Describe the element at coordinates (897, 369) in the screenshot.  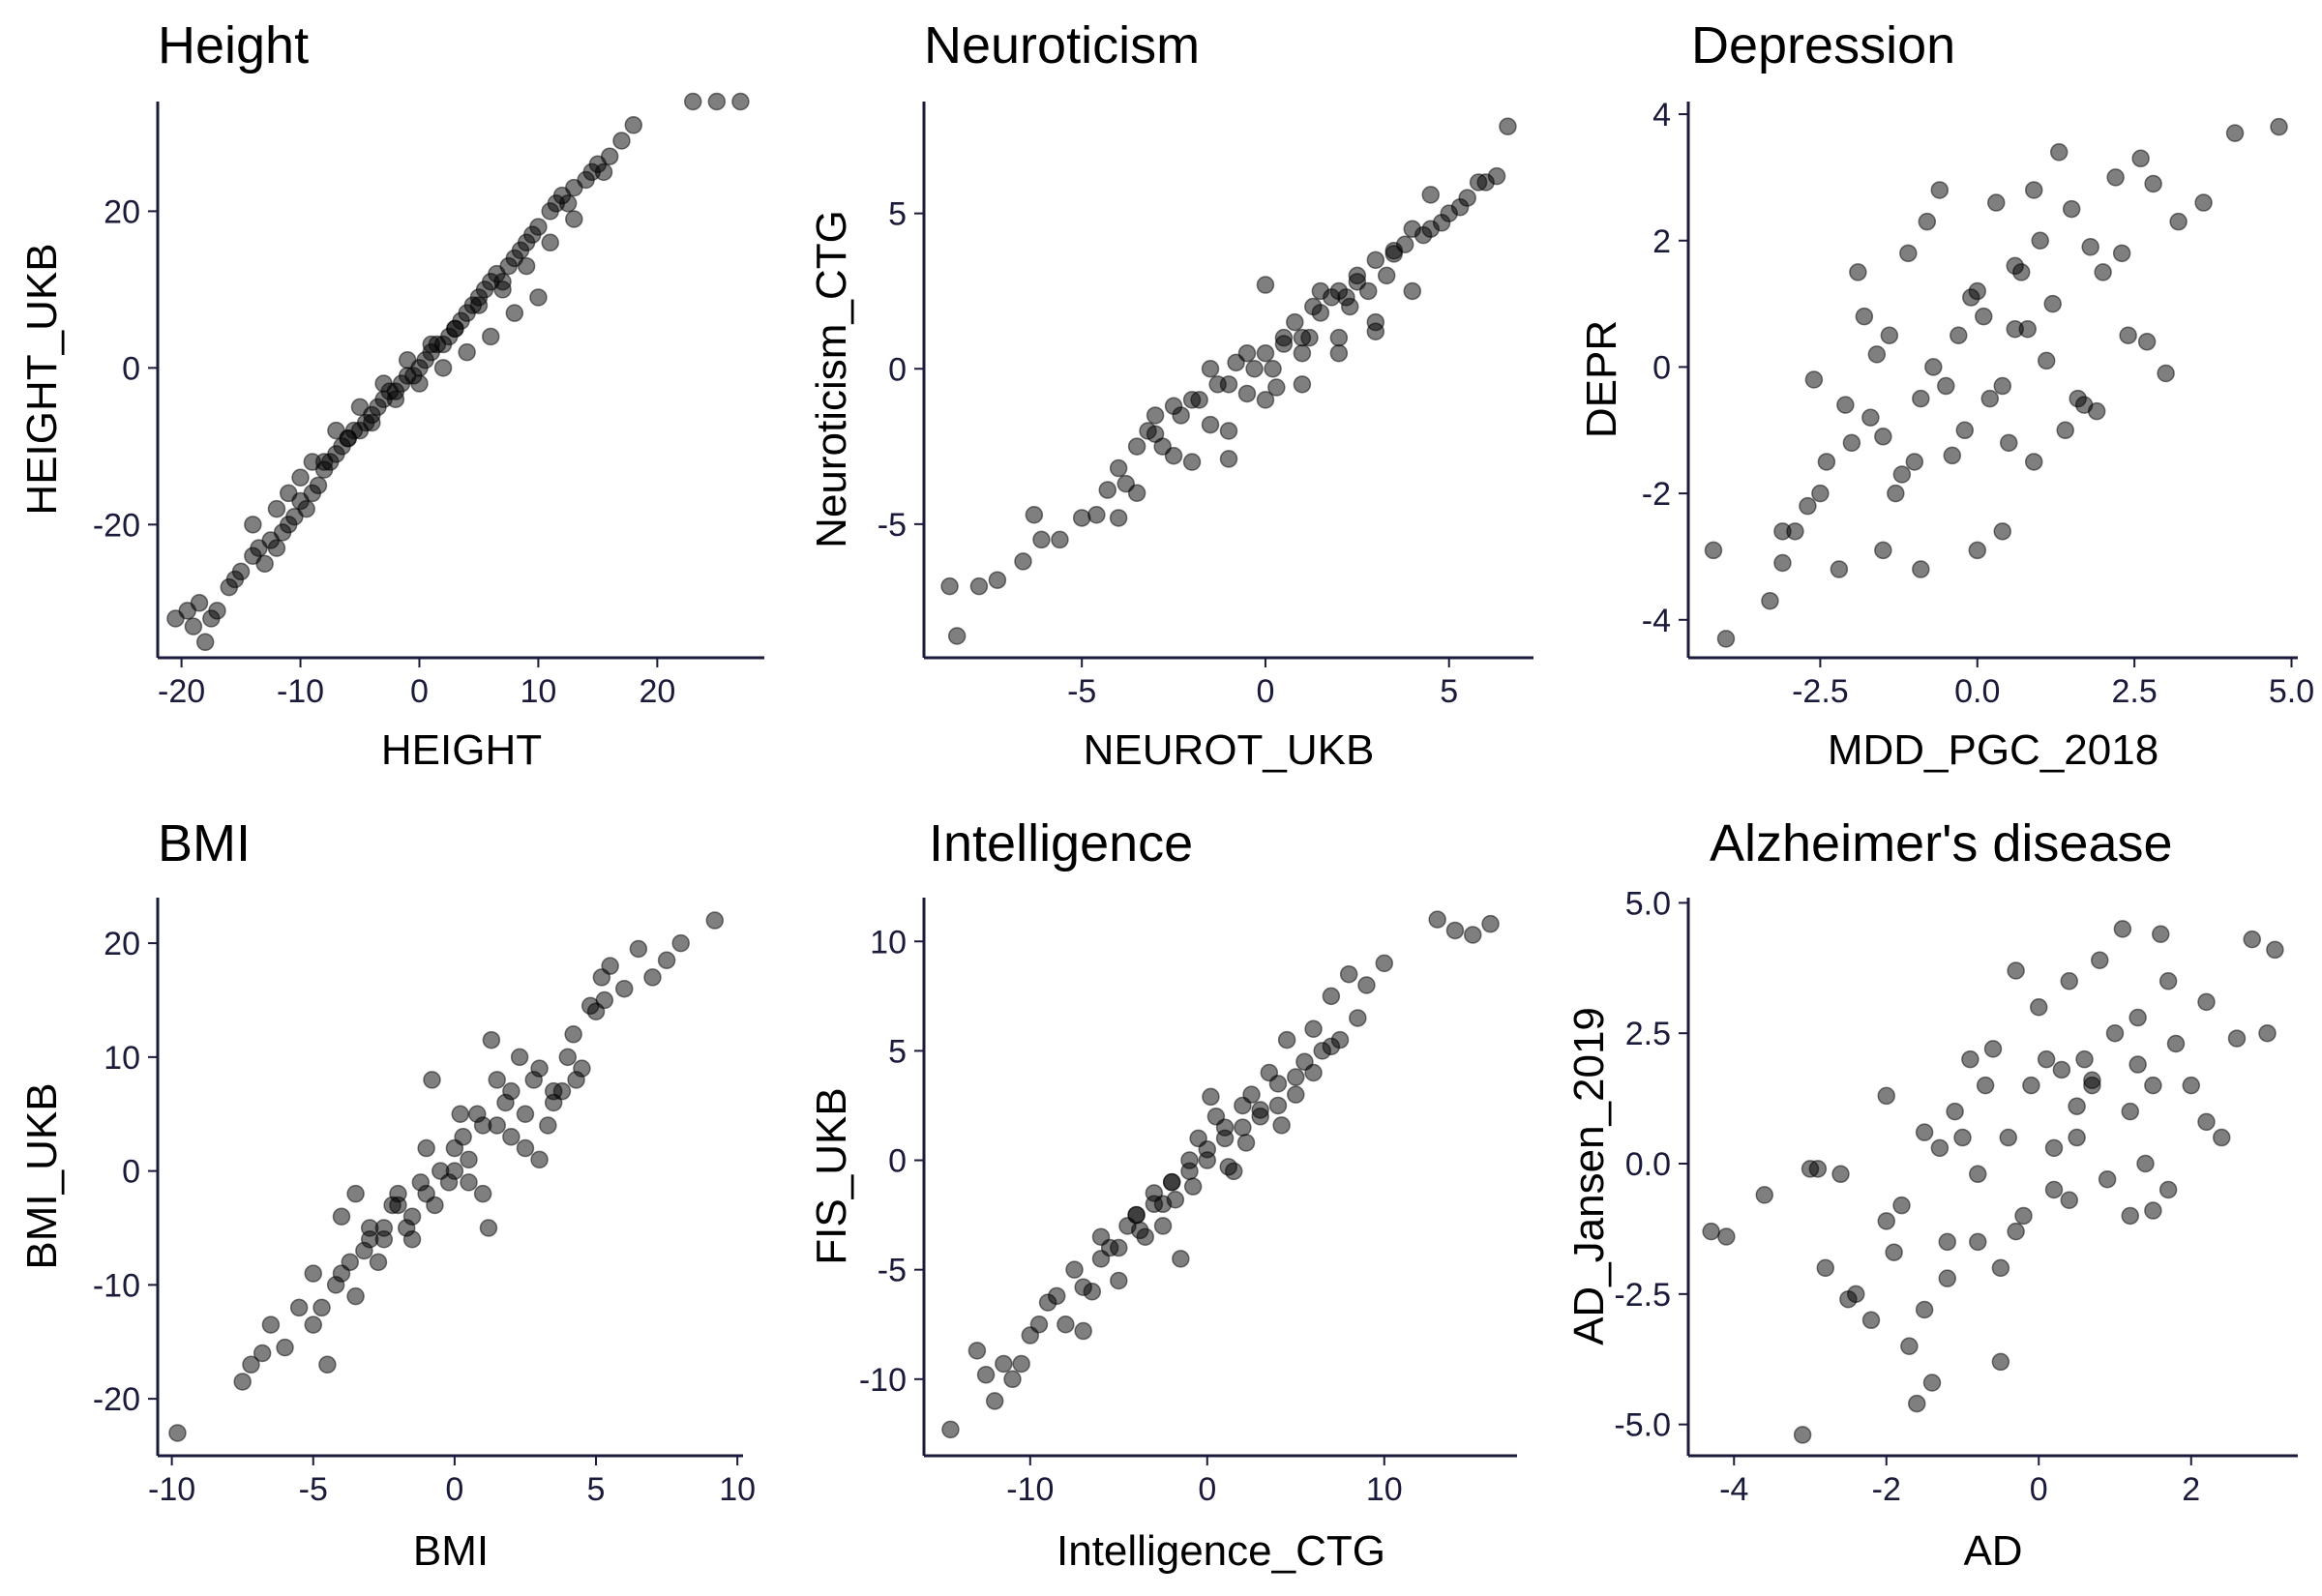
I see `y-tick-label: 0` at that location.